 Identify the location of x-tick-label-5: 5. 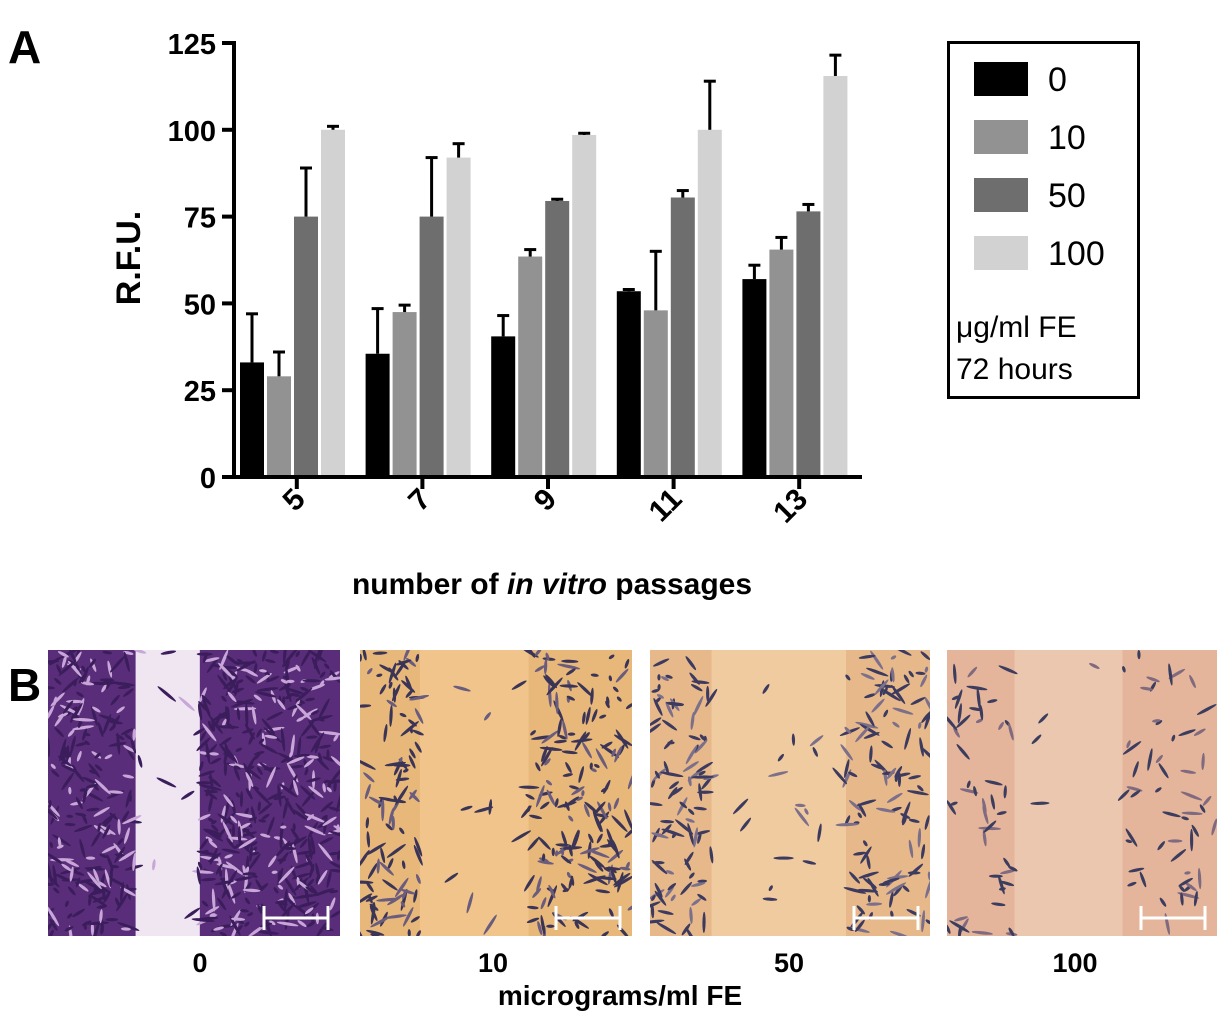
(294, 500).